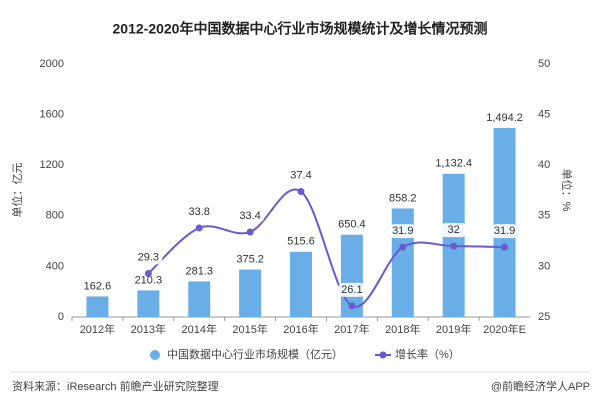 The height and width of the screenshot is (406, 600). Describe the element at coordinates (301, 242) in the screenshot. I see `bar-value-label: 515.6` at that location.